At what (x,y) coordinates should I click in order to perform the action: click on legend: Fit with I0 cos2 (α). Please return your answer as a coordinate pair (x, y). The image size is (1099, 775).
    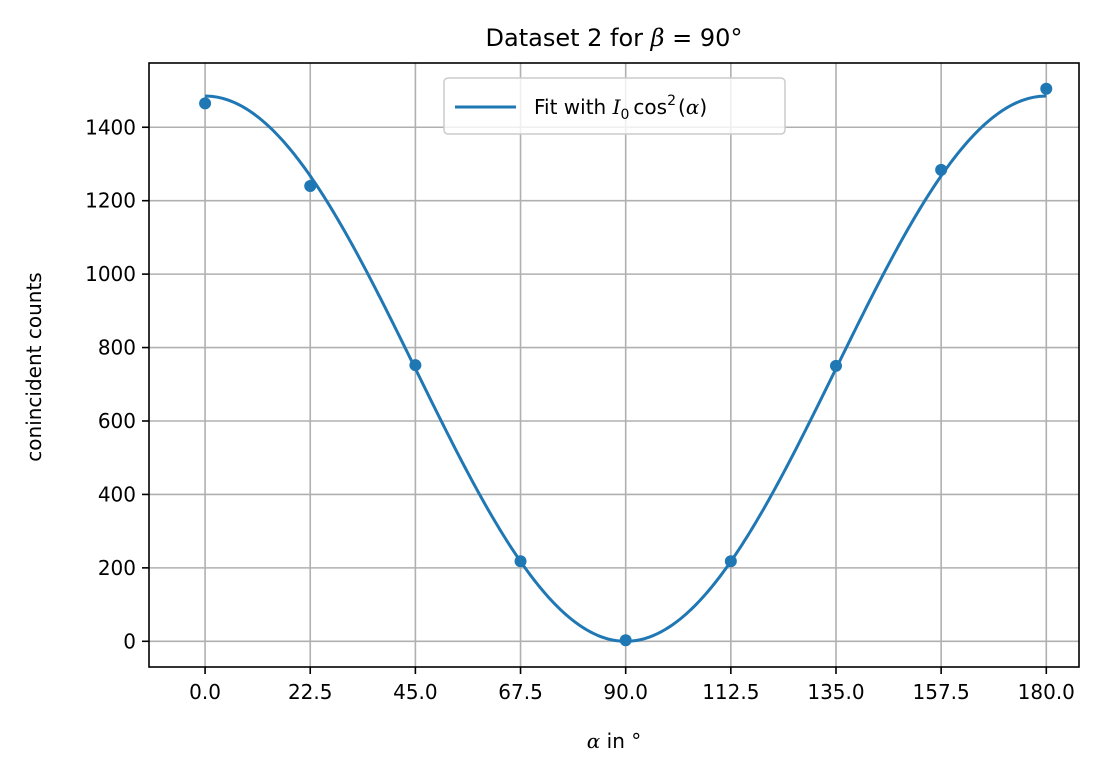
    Looking at the image, I should click on (614, 106).